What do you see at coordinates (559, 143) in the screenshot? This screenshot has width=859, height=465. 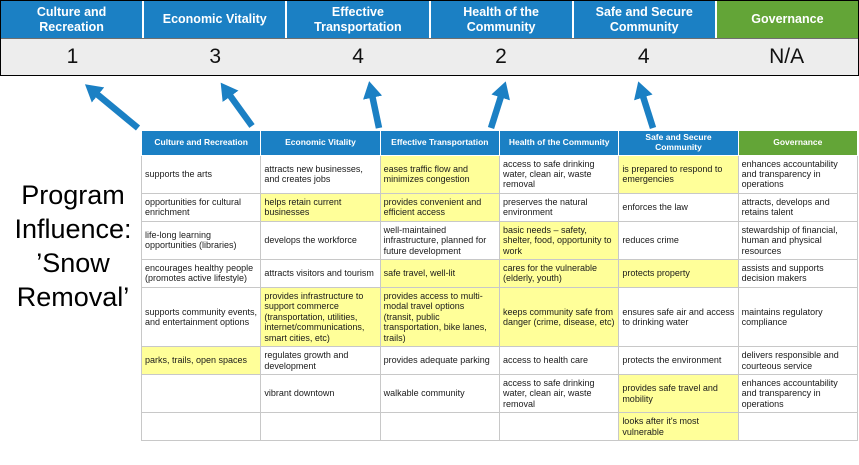 I see `matrix-header: Health of the Community` at bounding box center [559, 143].